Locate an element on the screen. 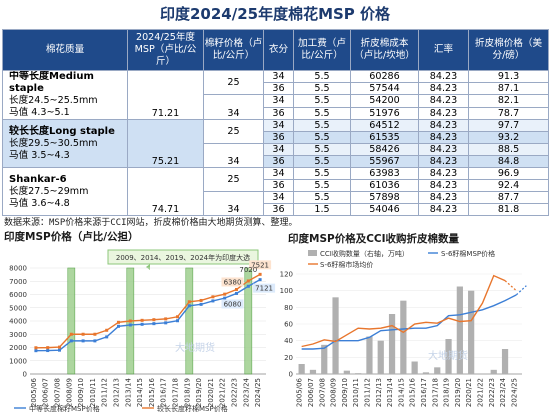  quality-title: 较长长度Long staple is located at coordinates (62, 131).